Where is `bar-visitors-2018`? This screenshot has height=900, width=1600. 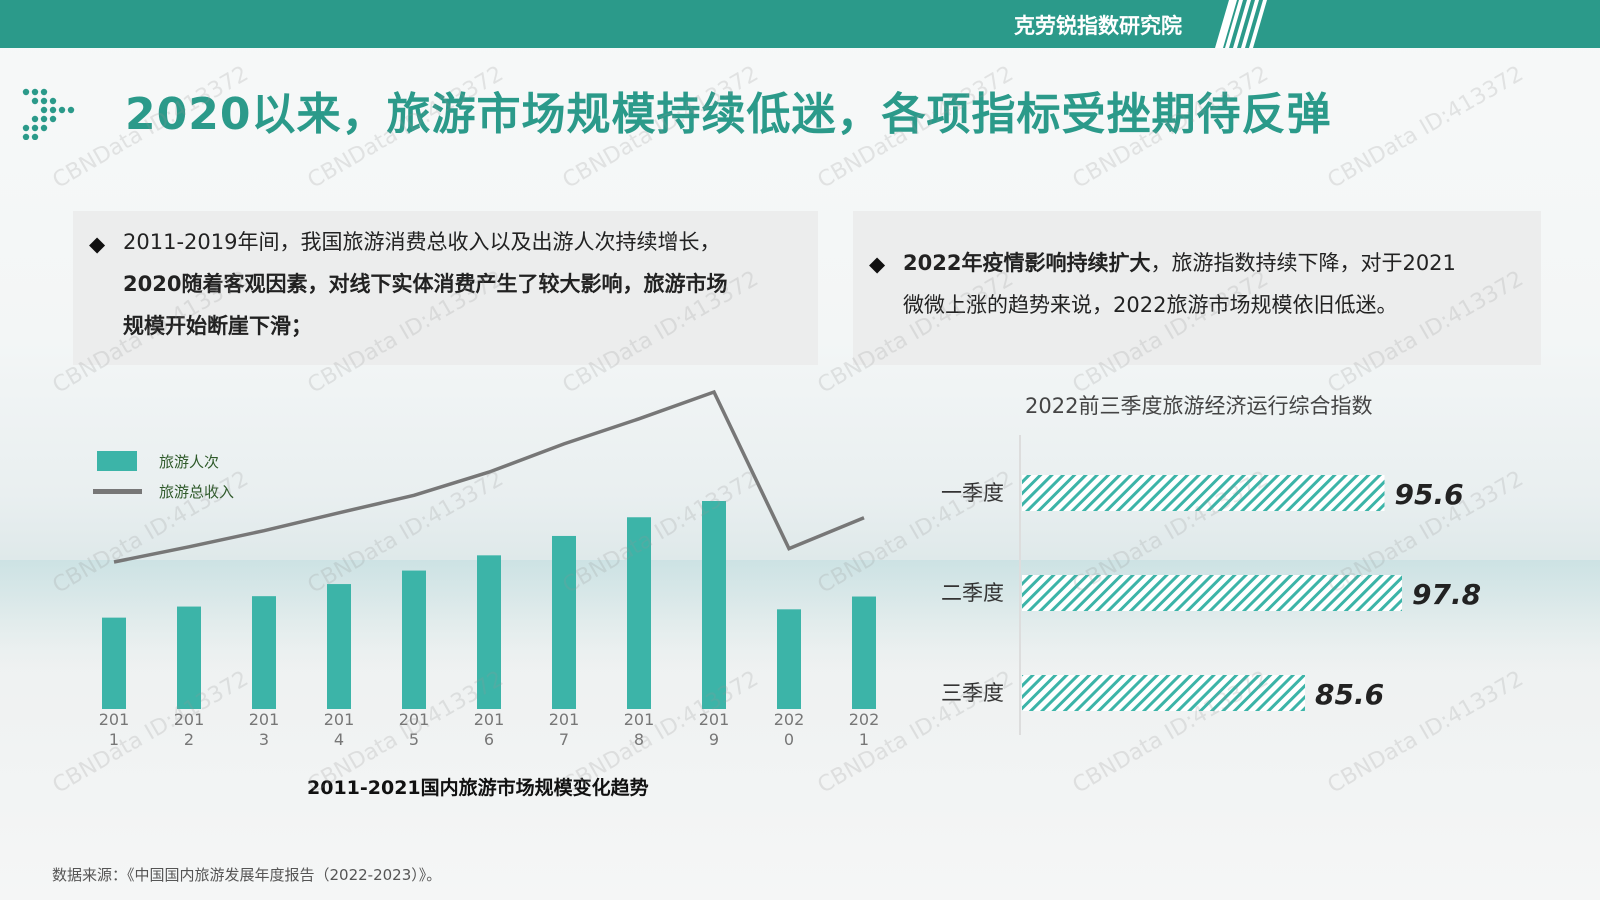
bar-visitors-2018 is located at coordinates (639, 613).